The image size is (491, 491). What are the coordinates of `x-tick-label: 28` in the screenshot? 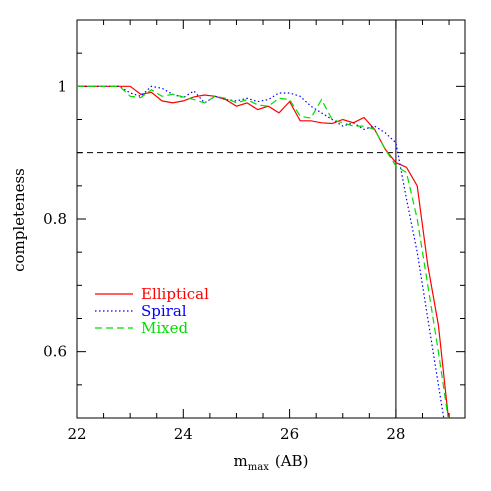 It's located at (395, 434).